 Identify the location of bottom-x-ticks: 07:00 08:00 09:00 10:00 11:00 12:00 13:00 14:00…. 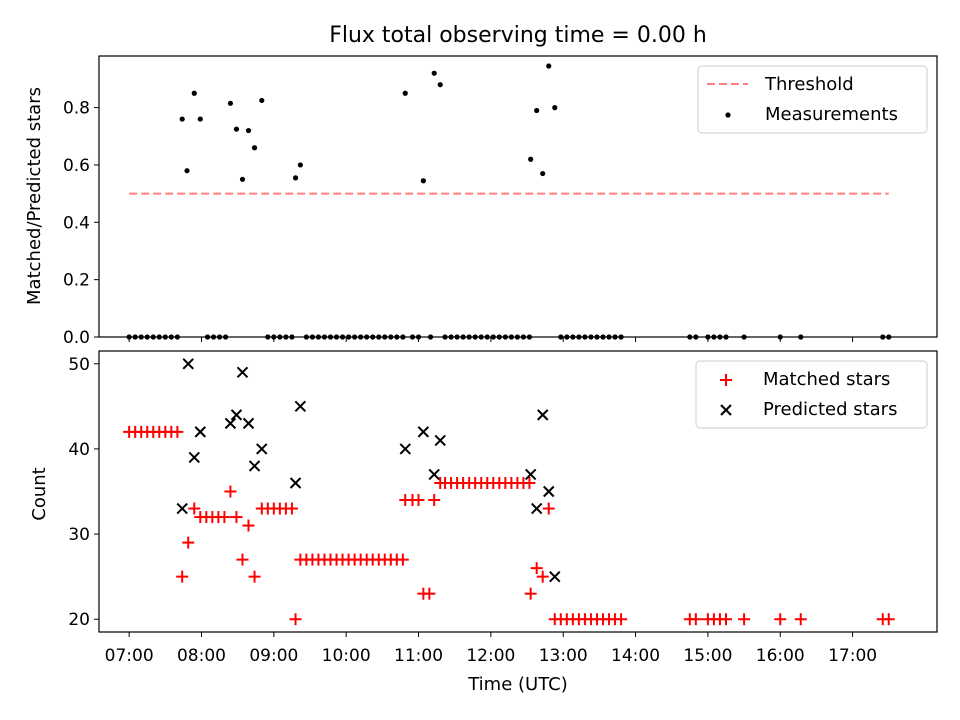
(491, 649).